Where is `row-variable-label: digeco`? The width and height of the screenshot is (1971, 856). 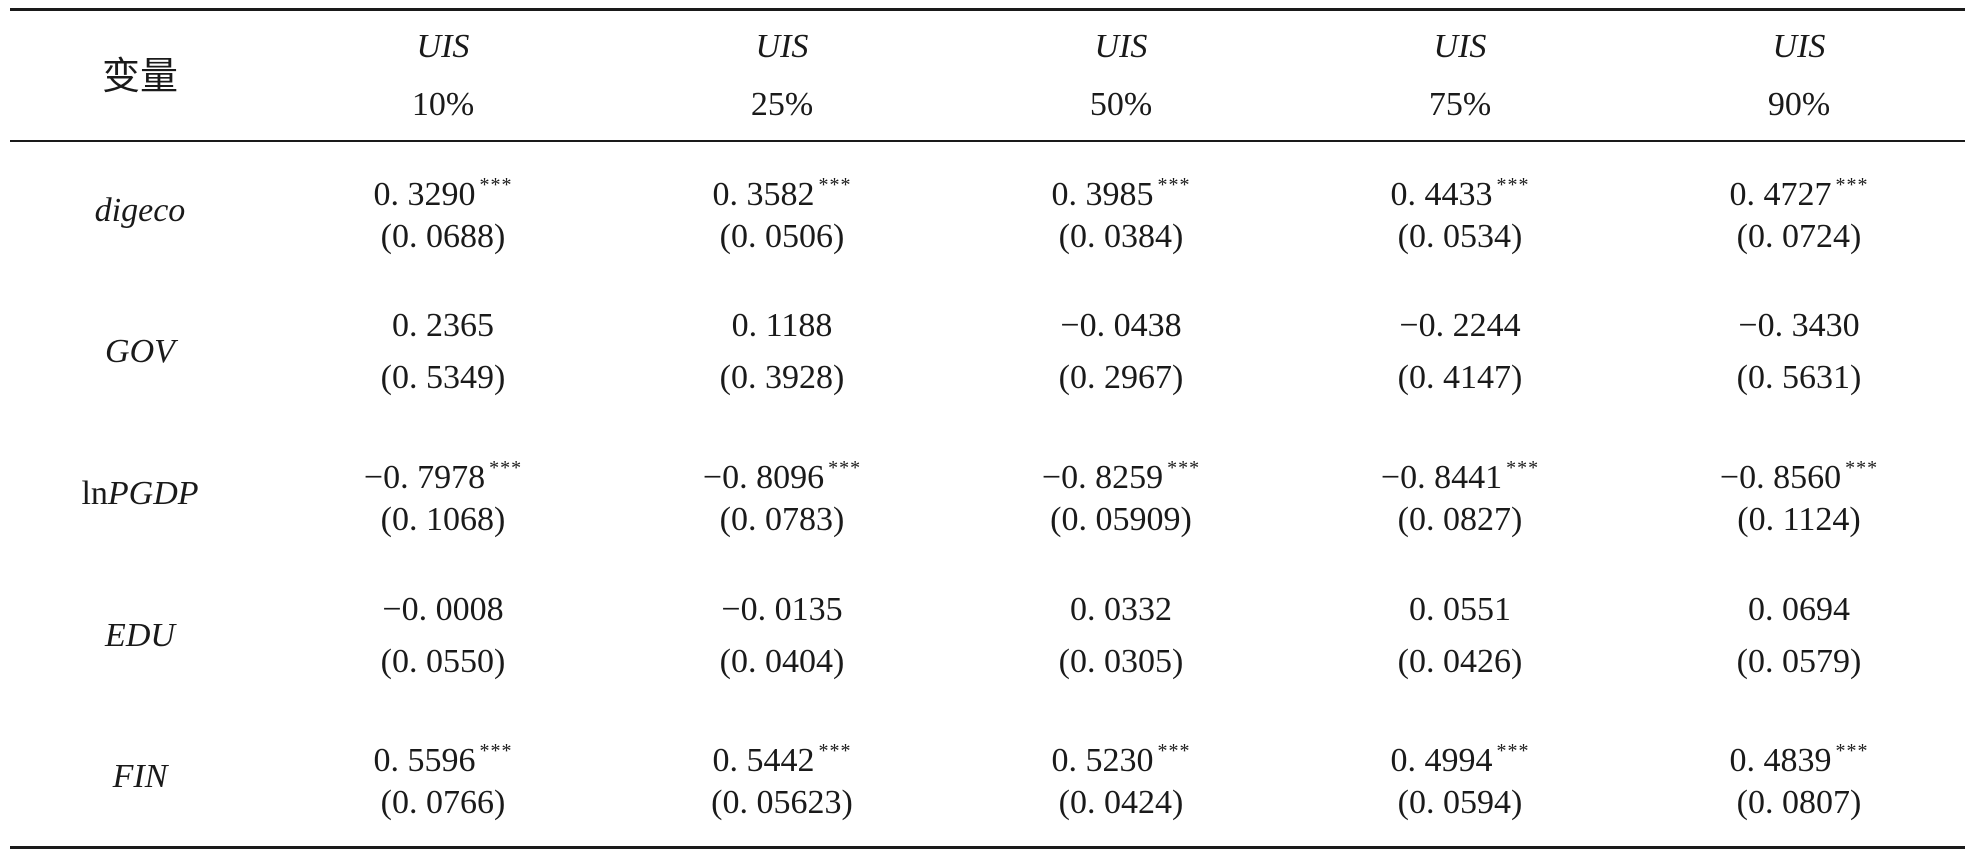
row-variable-label: digeco is located at coordinates (140, 211).